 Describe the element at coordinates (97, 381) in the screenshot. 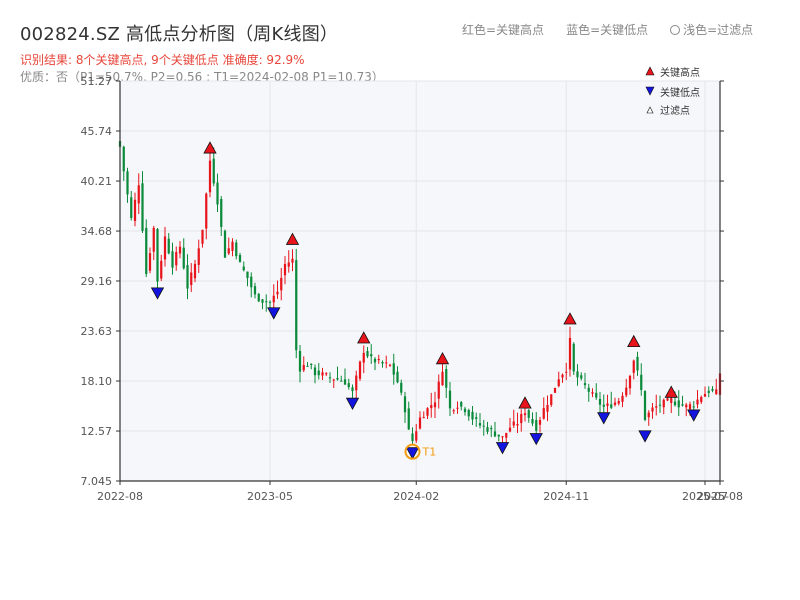

I see `y-tick-label: 18.10` at that location.